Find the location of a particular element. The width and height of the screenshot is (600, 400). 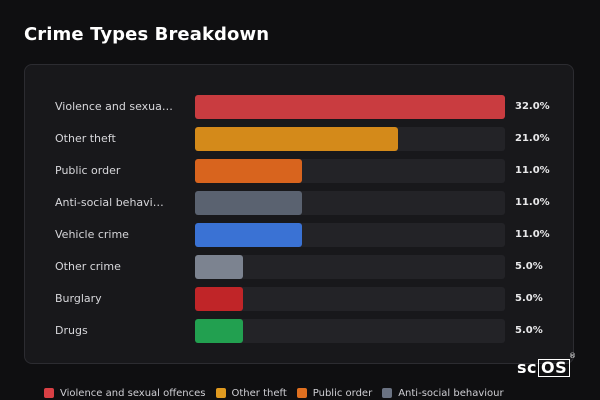

bar-row: Burglary 5.0% is located at coordinates (299, 299).